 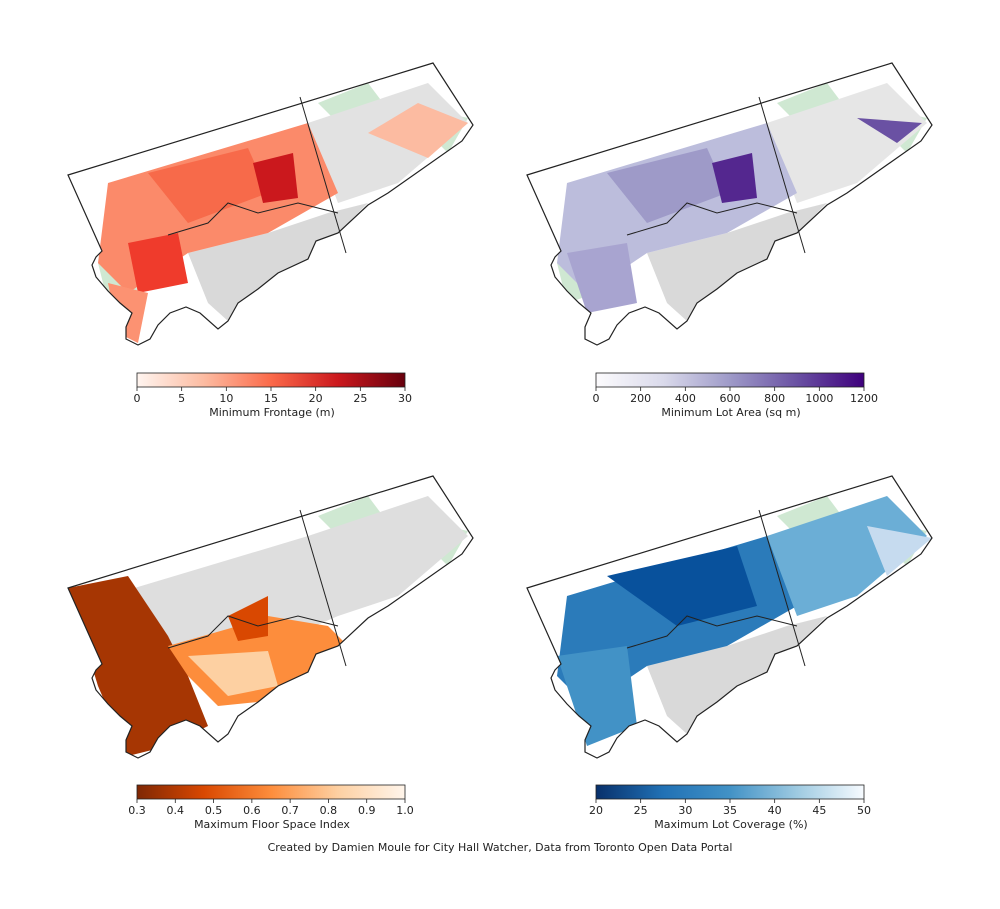 I want to click on colorbar-title-minimum-frontage: Minimum Frontage (m), so click(x=272, y=412).